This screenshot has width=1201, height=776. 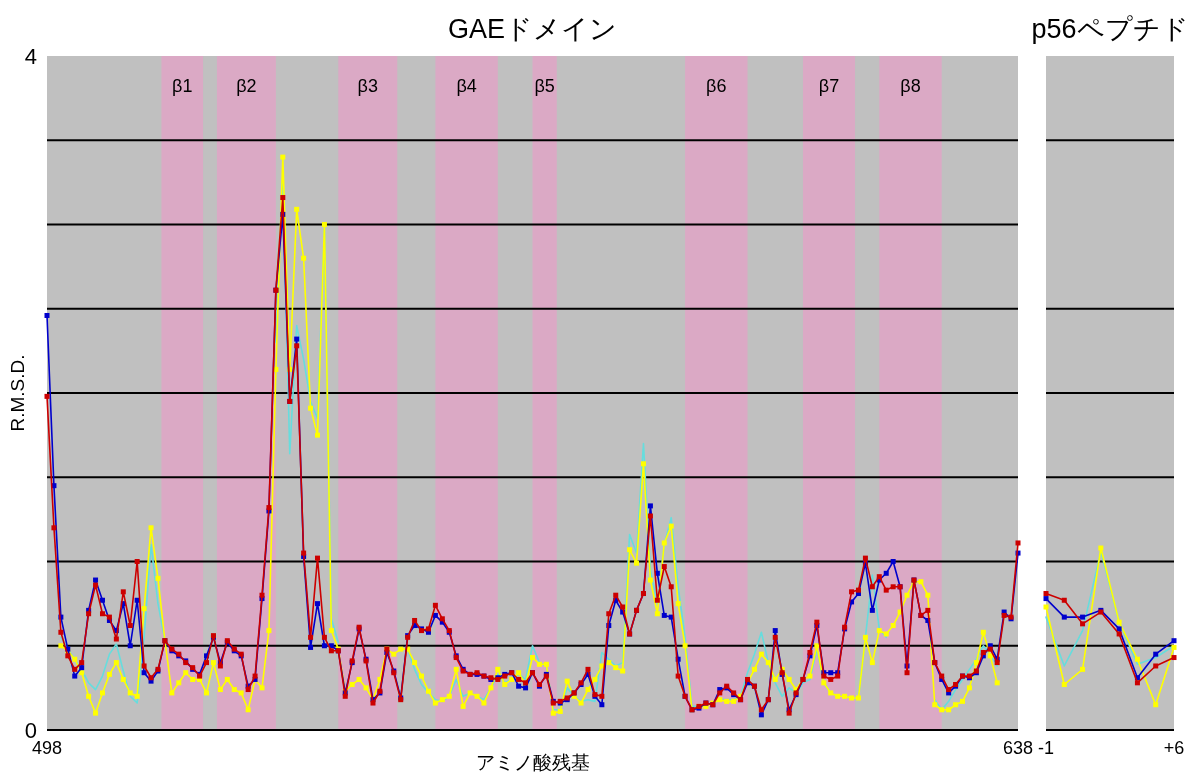 I want to click on band-label: β8, so click(x=910, y=86).